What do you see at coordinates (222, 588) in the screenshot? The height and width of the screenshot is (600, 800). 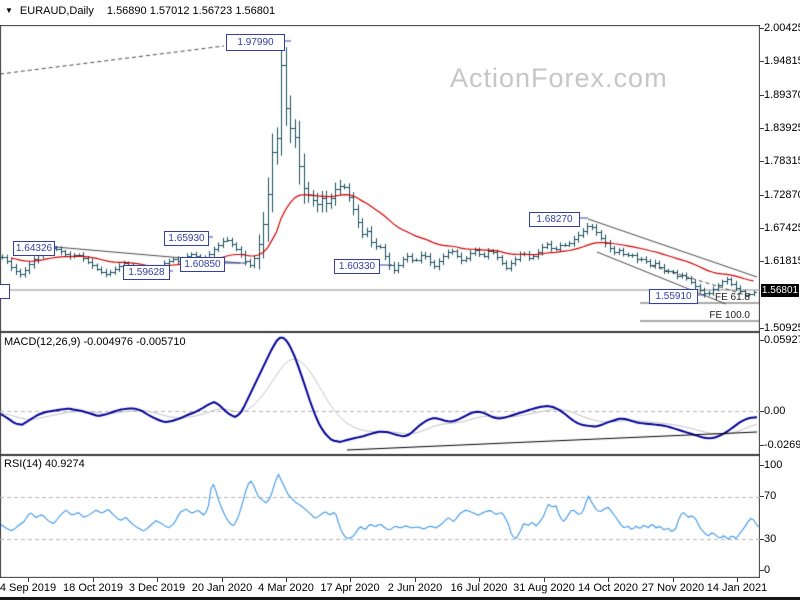 I see `time-tick-label: 20 Jan 2020` at bounding box center [222, 588].